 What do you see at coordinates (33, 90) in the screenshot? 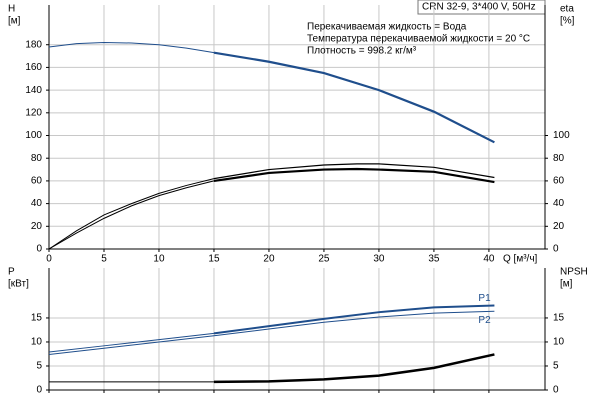
I see `y-tick-label: 140` at bounding box center [33, 90].